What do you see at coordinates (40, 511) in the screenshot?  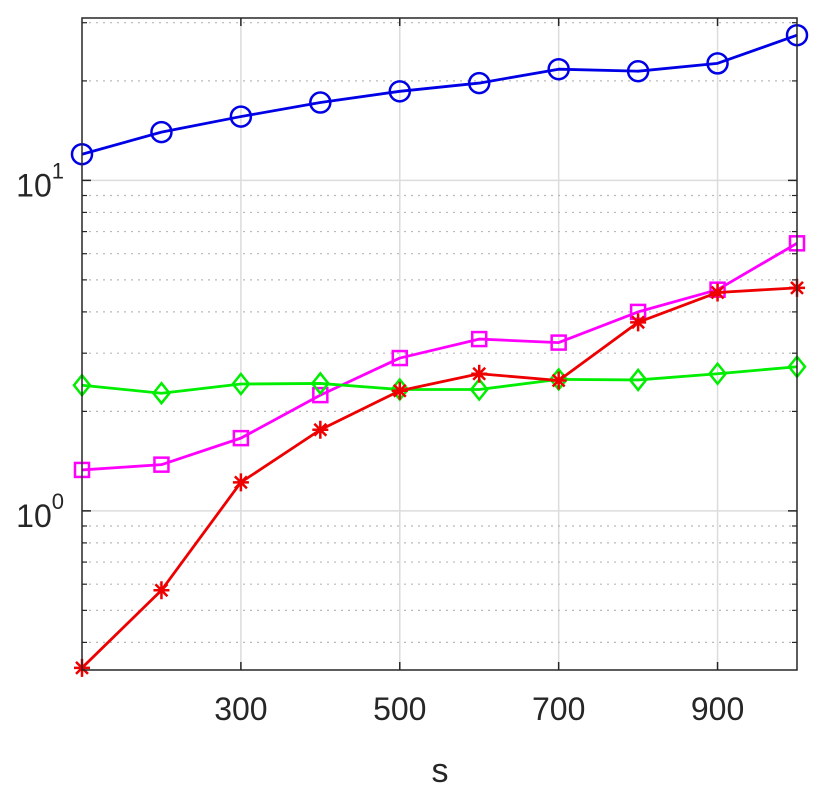 I see `y-tick-label: 10⁰` at bounding box center [40, 511].